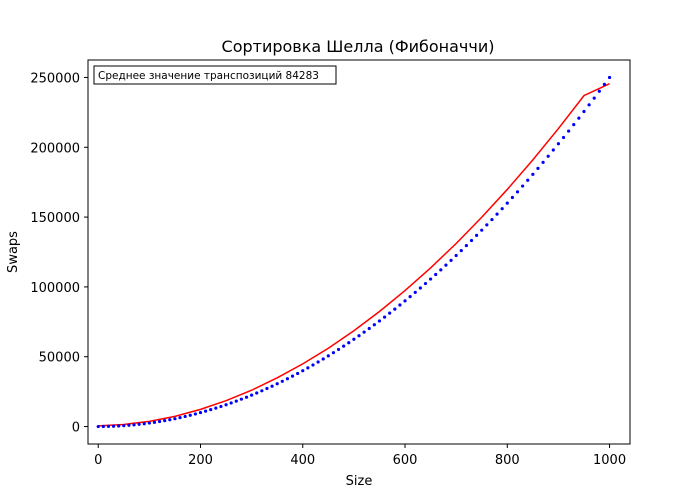 This screenshot has width=700, height=500. I want to click on x-axis-label: Size, so click(359, 481).